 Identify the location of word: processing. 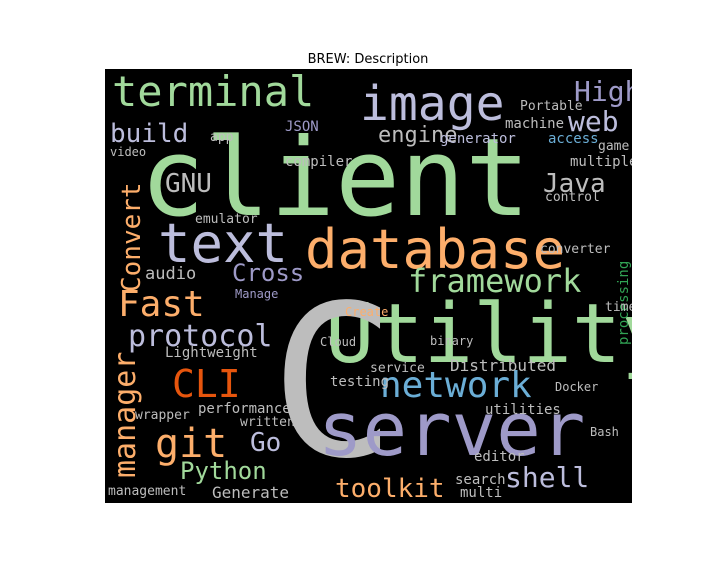
(624, 303).